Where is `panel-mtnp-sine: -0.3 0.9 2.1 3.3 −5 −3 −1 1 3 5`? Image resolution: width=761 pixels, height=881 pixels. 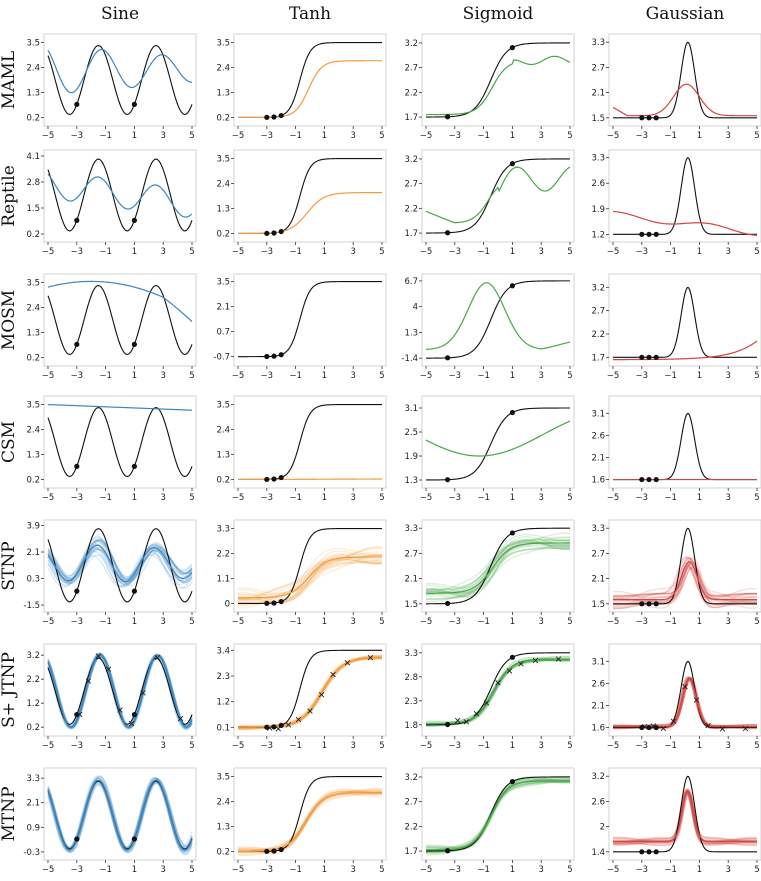
panel-mtnp-sine: -0.3 0.9 2.1 3.3 −5 −3 −1 1 3 5 is located at coordinates (110, 821).